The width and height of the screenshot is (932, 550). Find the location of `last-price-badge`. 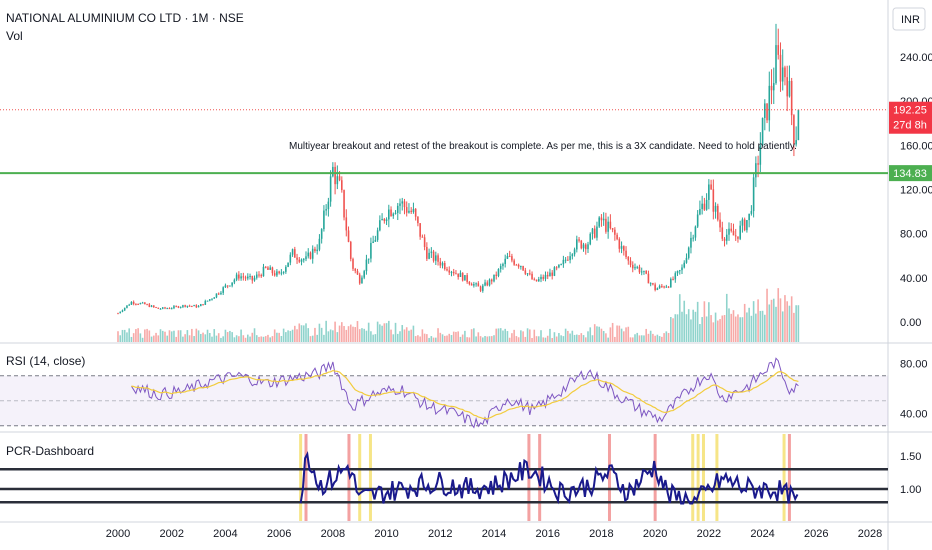

last-price-badge is located at coordinates (910, 117).